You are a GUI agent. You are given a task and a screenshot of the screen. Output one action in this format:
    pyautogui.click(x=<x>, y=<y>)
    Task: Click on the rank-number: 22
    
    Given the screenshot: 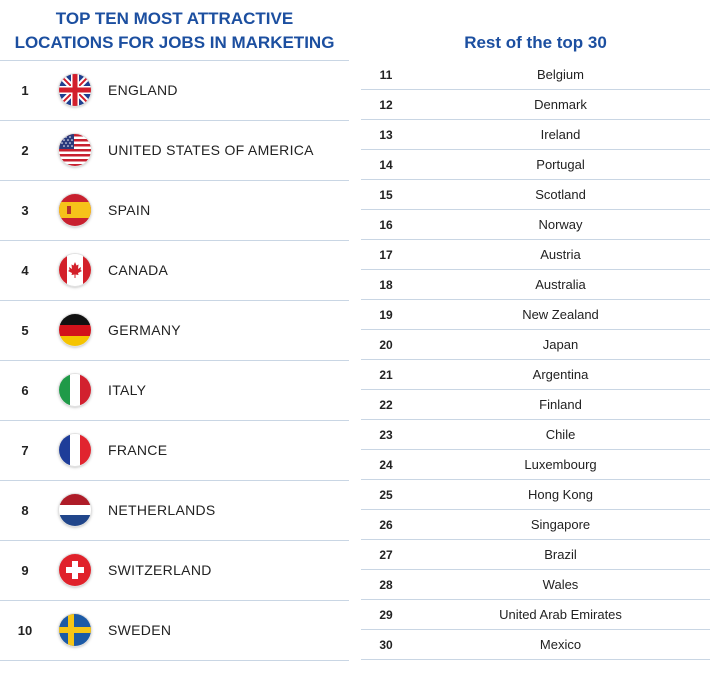 What is the action you would take?
    pyautogui.click(x=386, y=405)
    